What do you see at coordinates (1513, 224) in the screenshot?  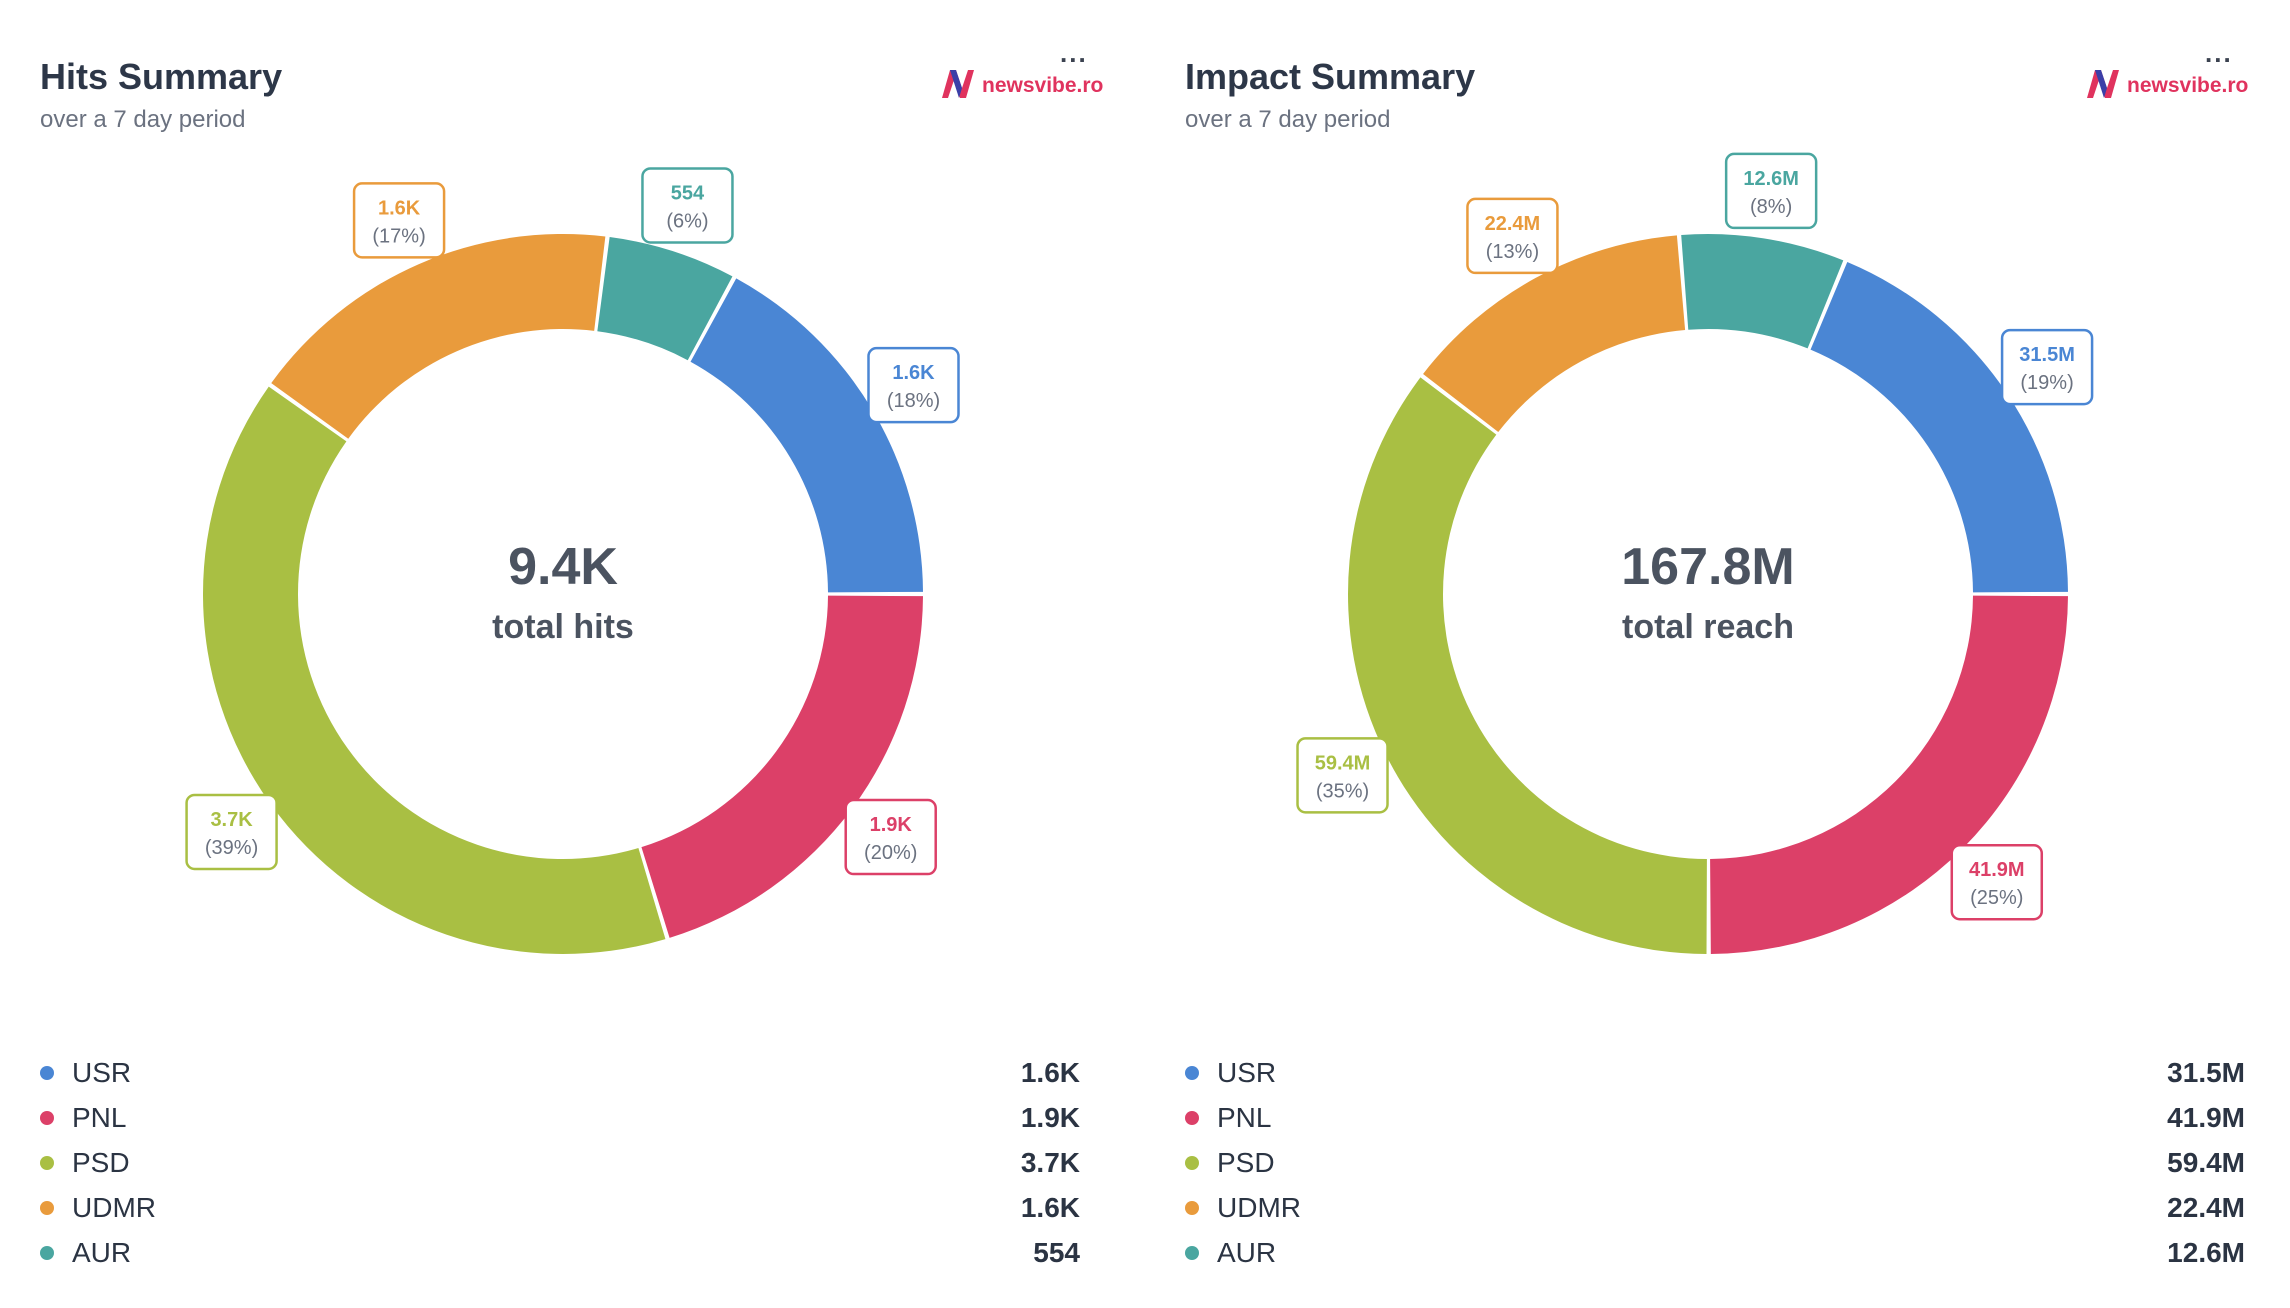 I see `slice-value-label: 22.4M` at bounding box center [1513, 224].